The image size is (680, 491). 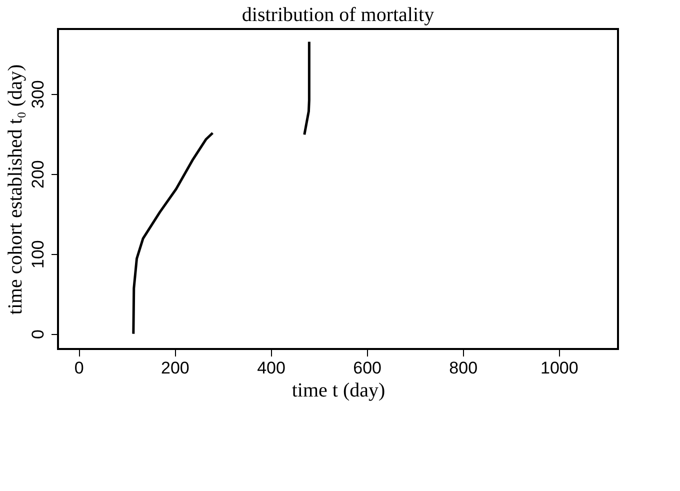 What do you see at coordinates (79, 368) in the screenshot?
I see `x-tick-label: 0` at bounding box center [79, 368].